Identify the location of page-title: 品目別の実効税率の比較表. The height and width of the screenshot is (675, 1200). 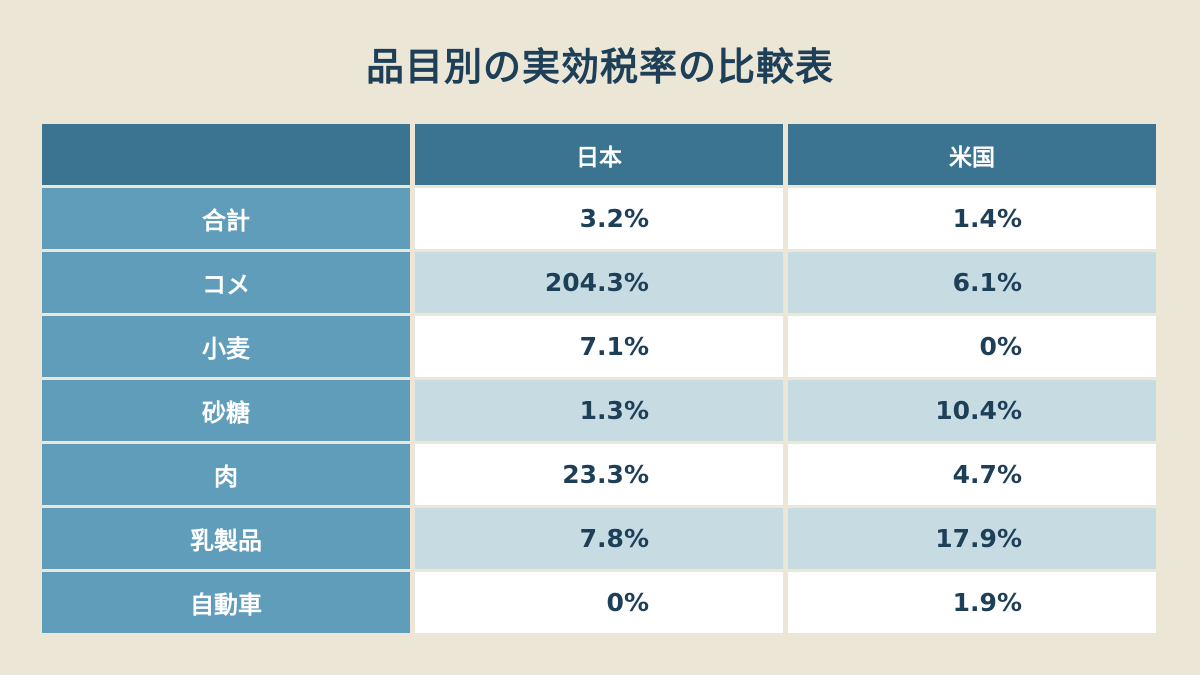
(599, 67).